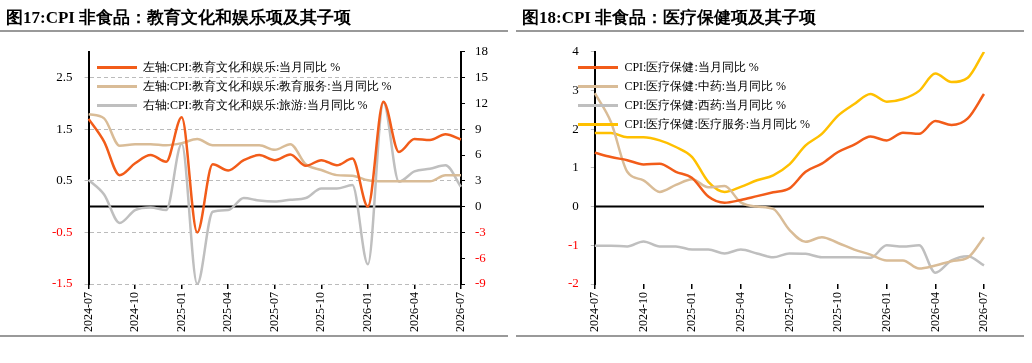 This screenshot has height=363, width=1032. What do you see at coordinates (64, 180) in the screenshot?
I see `y-tick-label: 0.5` at bounding box center [64, 180].